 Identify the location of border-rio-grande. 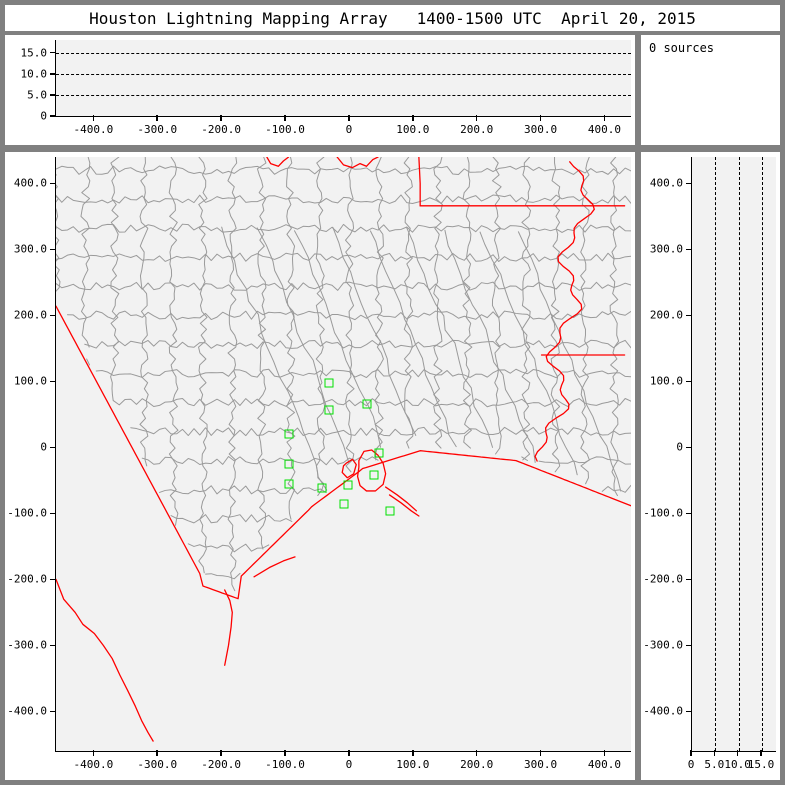
(104, 660).